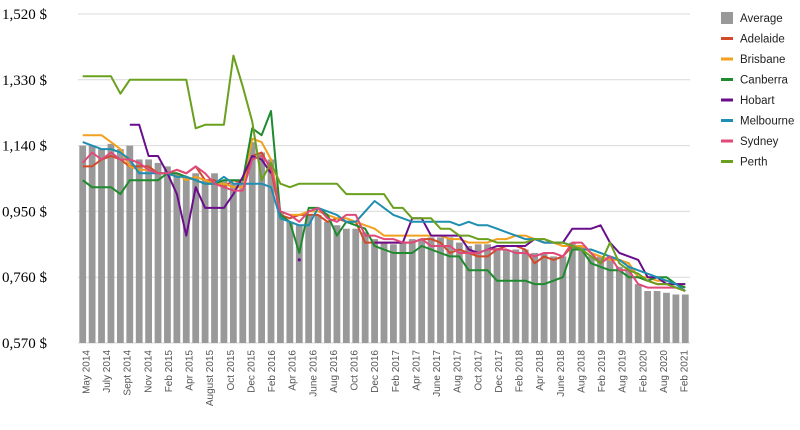  What do you see at coordinates (25, 15) in the screenshot?
I see `y-tick-label: 1,520 $` at bounding box center [25, 15].